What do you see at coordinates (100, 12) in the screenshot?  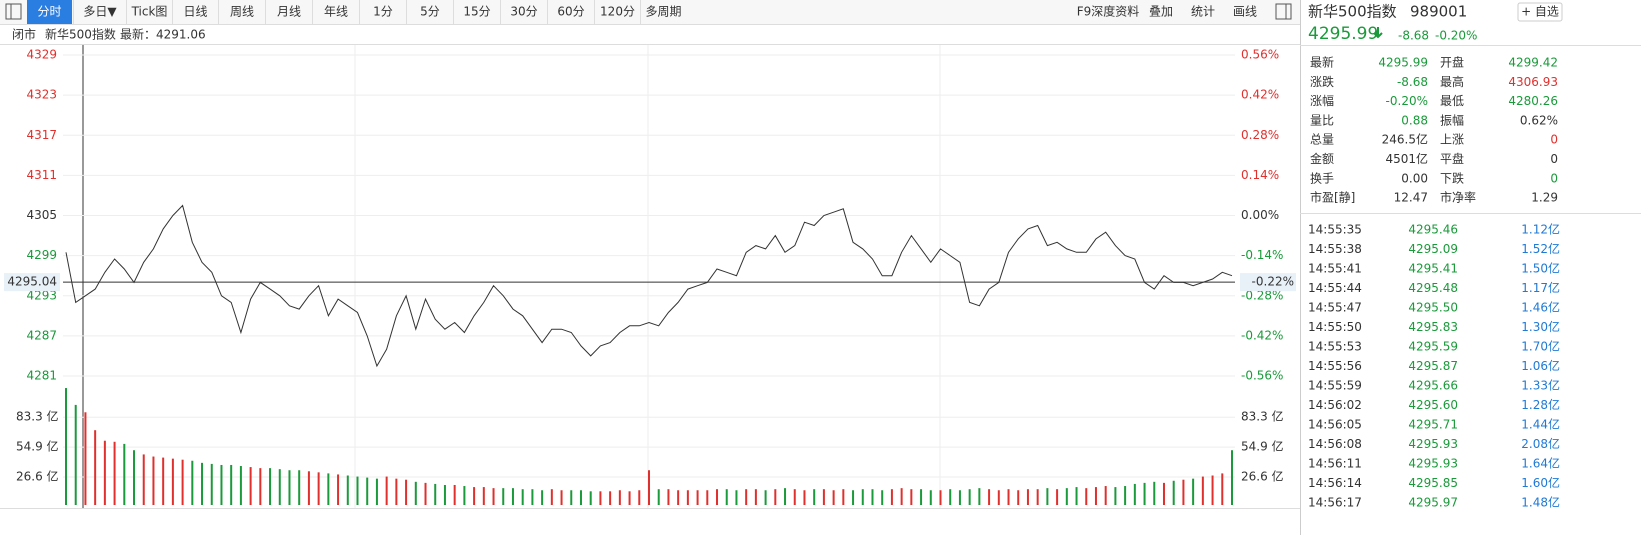 I see `tab: 多日▼` at bounding box center [100, 12].